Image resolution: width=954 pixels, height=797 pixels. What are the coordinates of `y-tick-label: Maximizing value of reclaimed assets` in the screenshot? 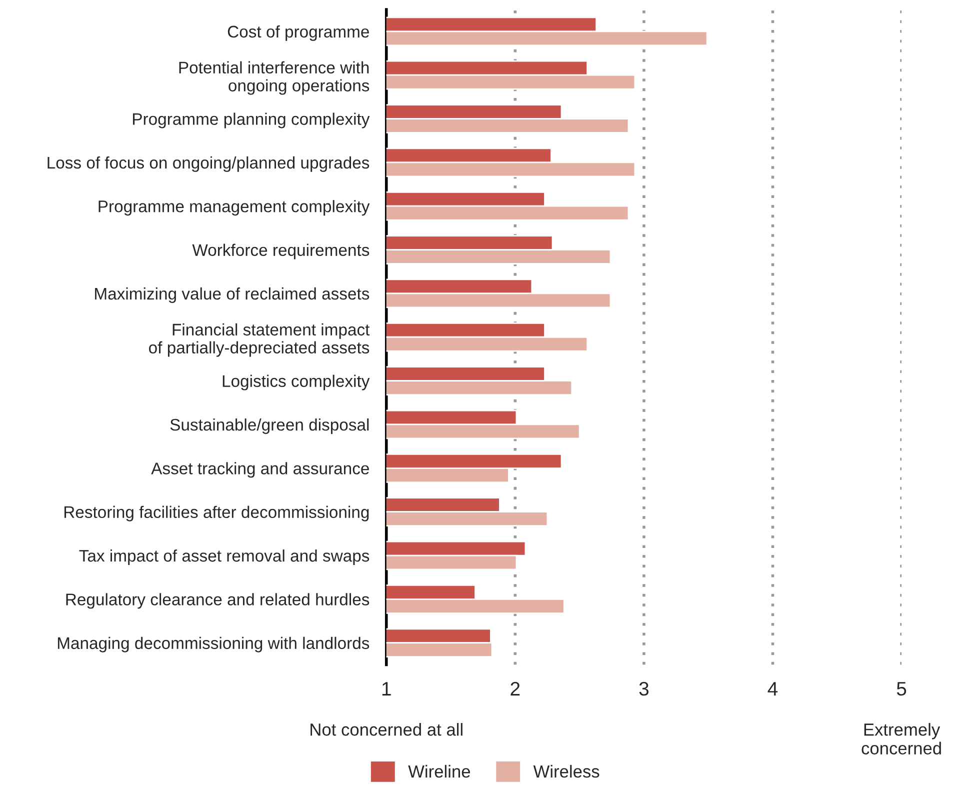 It's located at (232, 295).